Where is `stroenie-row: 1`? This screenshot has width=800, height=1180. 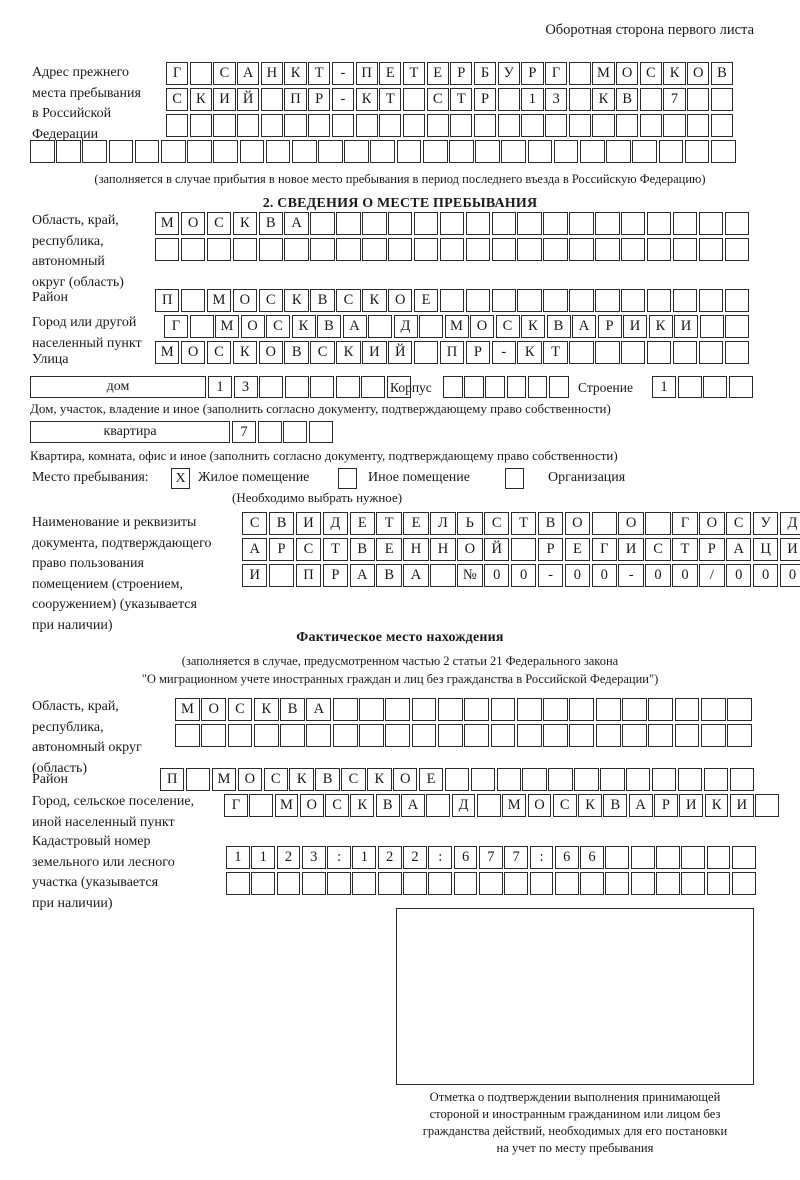 stroenie-row: 1 is located at coordinates (703, 387).